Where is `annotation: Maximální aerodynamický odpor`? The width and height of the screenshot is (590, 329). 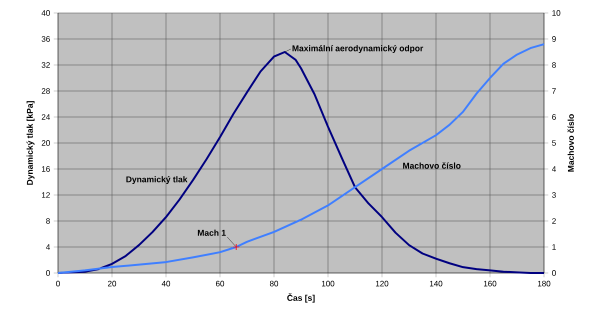
annotation: Maximální aerodynamický odpor is located at coordinates (358, 49).